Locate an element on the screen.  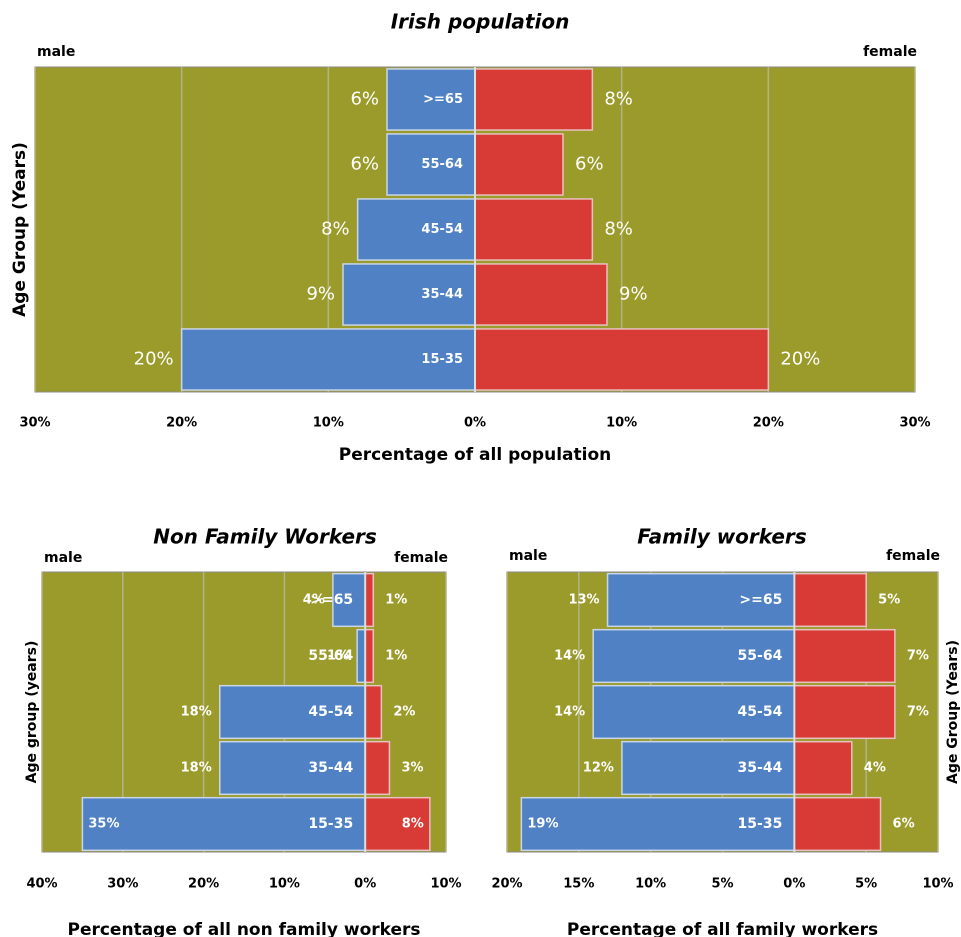
value-label: 13% is located at coordinates (583, 600).